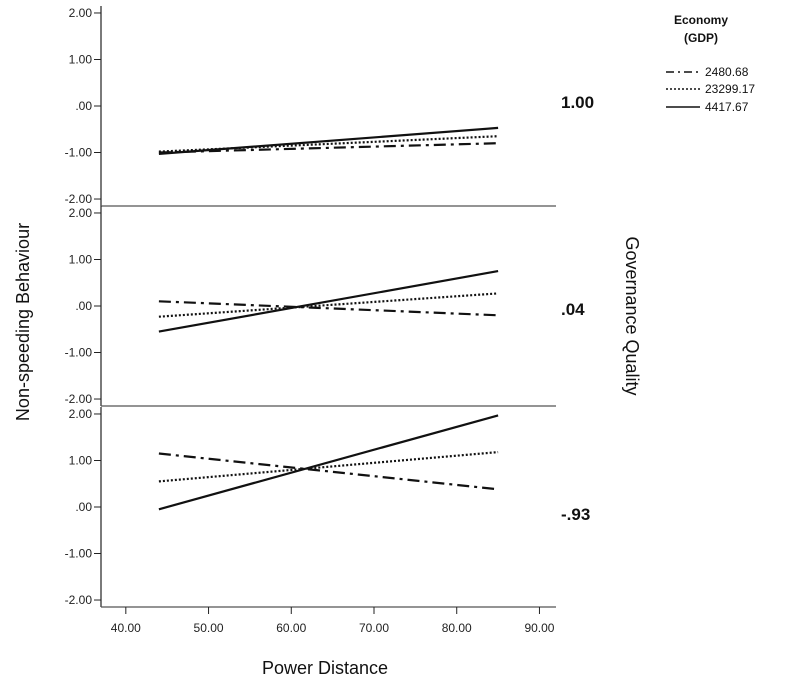  What do you see at coordinates (632, 315) in the screenshot?
I see `facet-axis-title: Governance Quality` at bounding box center [632, 315].